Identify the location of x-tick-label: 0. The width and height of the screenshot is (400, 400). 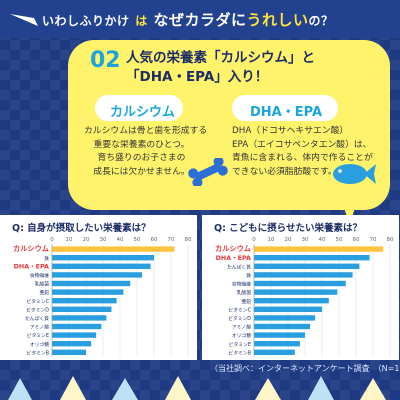
(254, 240).